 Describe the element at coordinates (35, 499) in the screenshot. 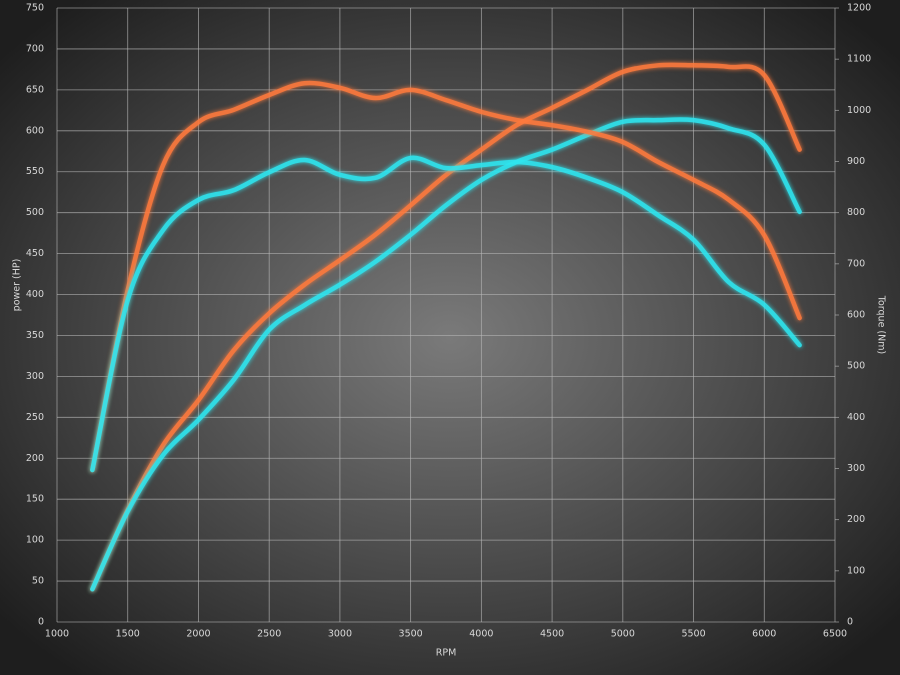

I see `y-tick-label: 150` at that location.